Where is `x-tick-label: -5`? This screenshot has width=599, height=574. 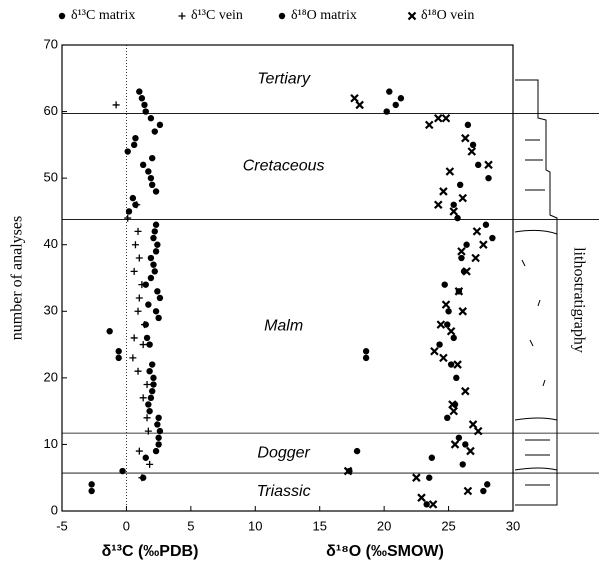
x-tick-label: -5 is located at coordinates (62, 525).